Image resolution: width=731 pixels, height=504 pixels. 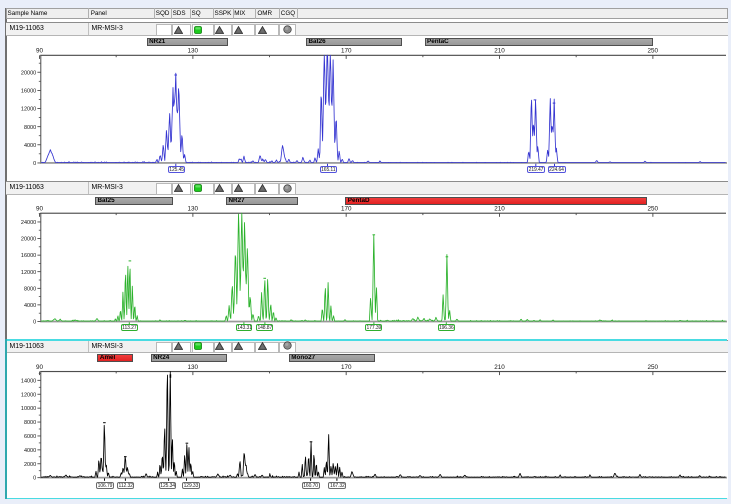 What do you see at coordinates (30, 465) in the screenshot?
I see `svg-text: 2000` at bounding box center [30, 465].